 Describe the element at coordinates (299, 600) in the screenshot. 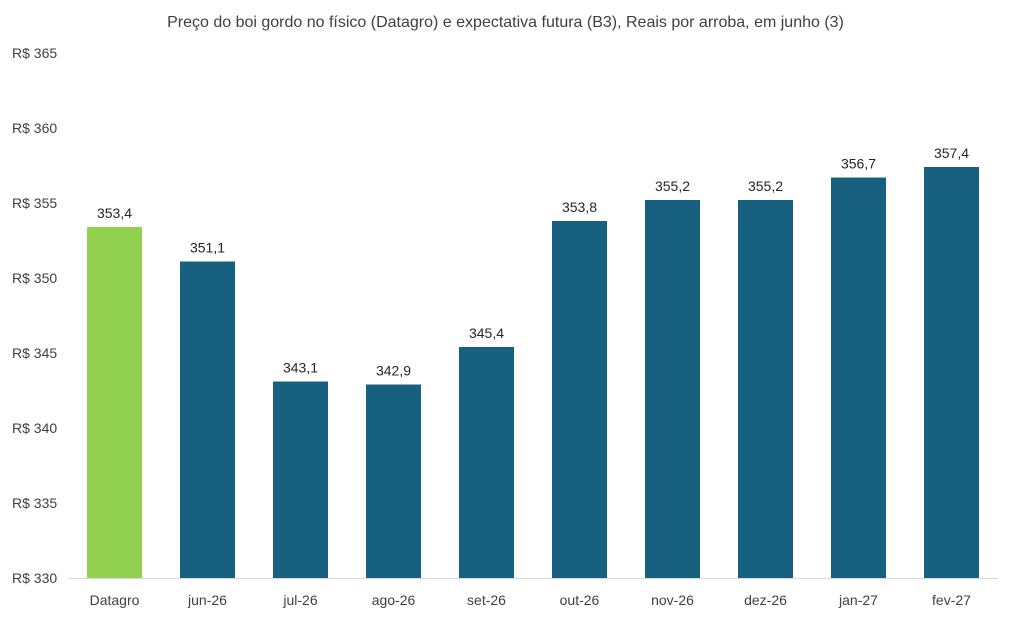

I see `x-tick-label: jul-26` at that location.